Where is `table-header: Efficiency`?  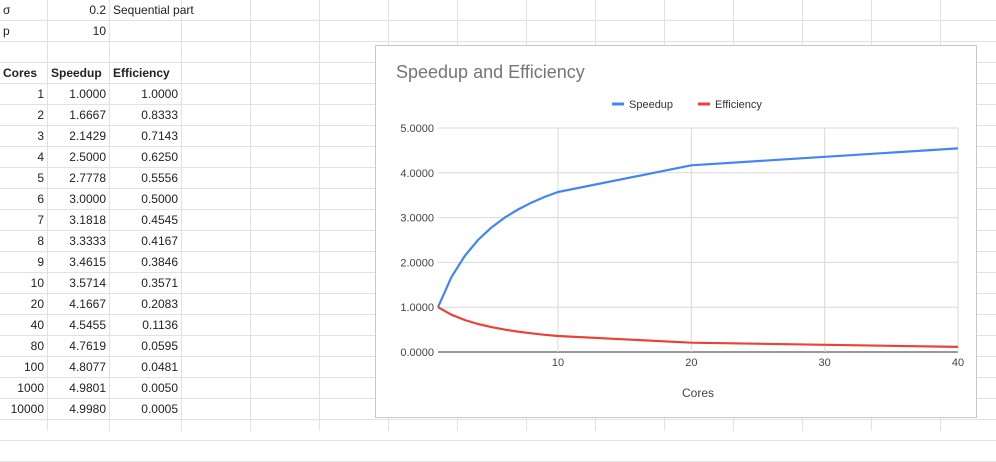 table-header: Efficiency is located at coordinates (146, 73).